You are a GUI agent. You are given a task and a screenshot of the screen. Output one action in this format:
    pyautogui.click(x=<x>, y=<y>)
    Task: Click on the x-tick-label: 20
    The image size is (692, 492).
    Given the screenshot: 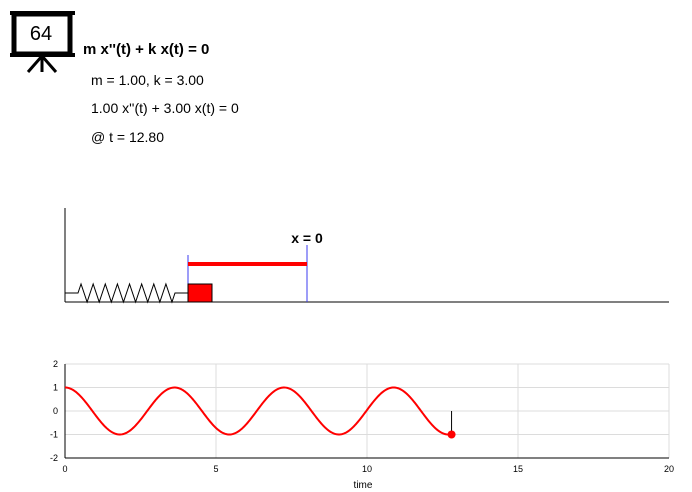 What is the action you would take?
    pyautogui.click(x=669, y=469)
    